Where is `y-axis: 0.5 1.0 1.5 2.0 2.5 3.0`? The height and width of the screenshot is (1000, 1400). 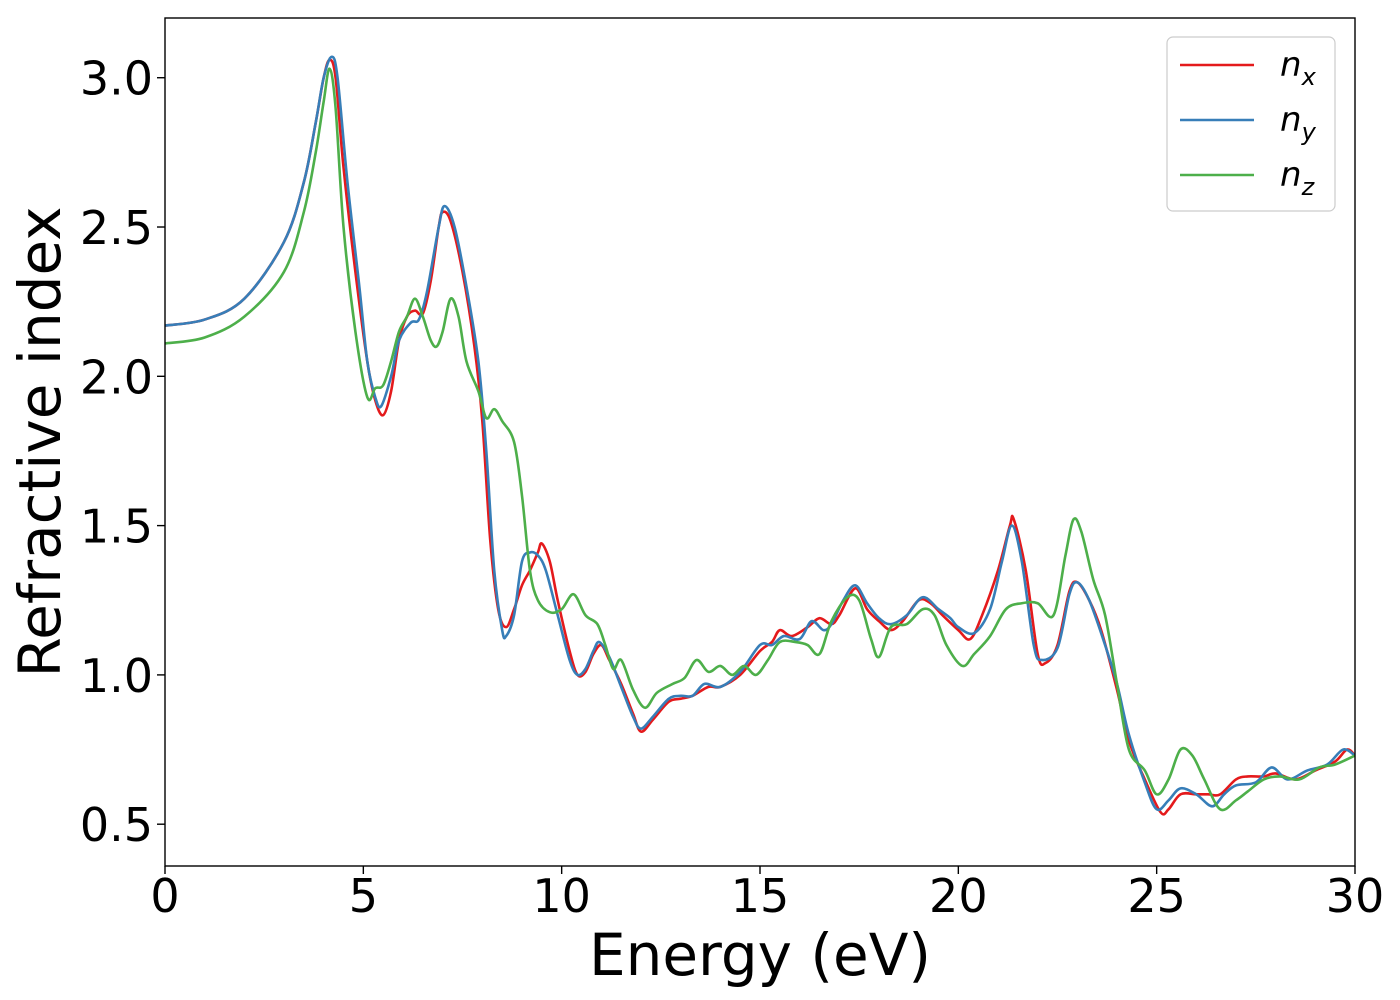 y-axis: 0.5 1.0 1.5 2.0 2.5 3.0 is located at coordinates (122, 452).